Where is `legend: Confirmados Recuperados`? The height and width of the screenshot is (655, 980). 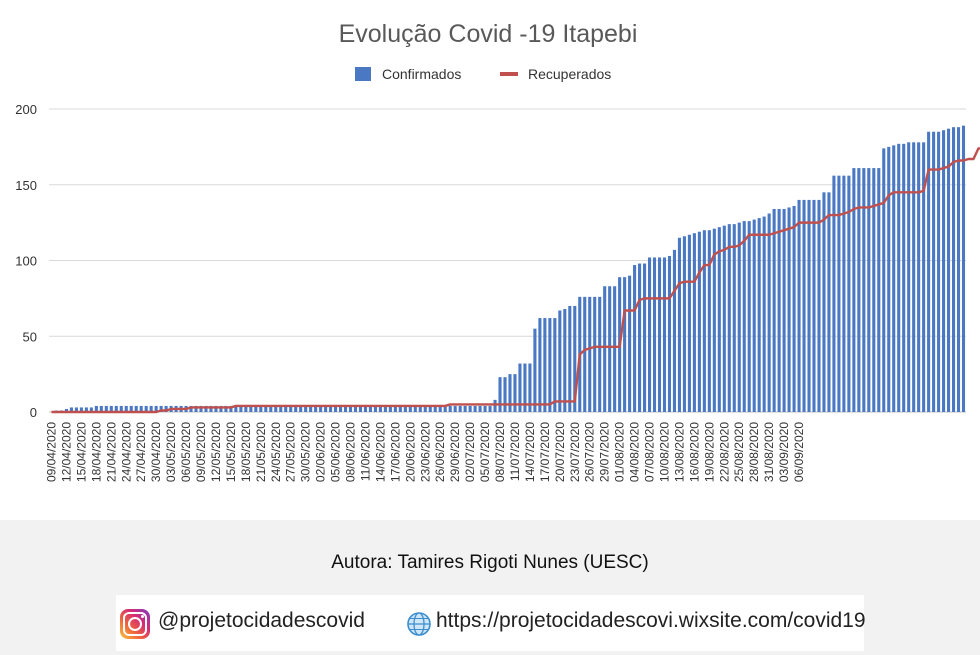
legend: Confirmados Recuperados is located at coordinates (483, 74).